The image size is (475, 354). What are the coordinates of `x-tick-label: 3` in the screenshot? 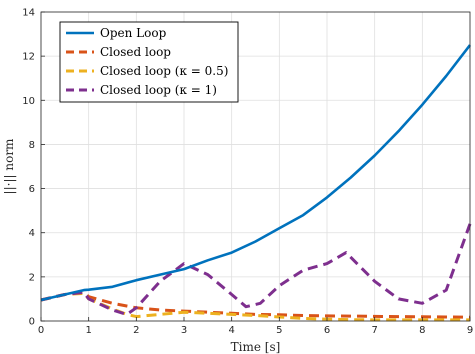 It's located at (184, 330).